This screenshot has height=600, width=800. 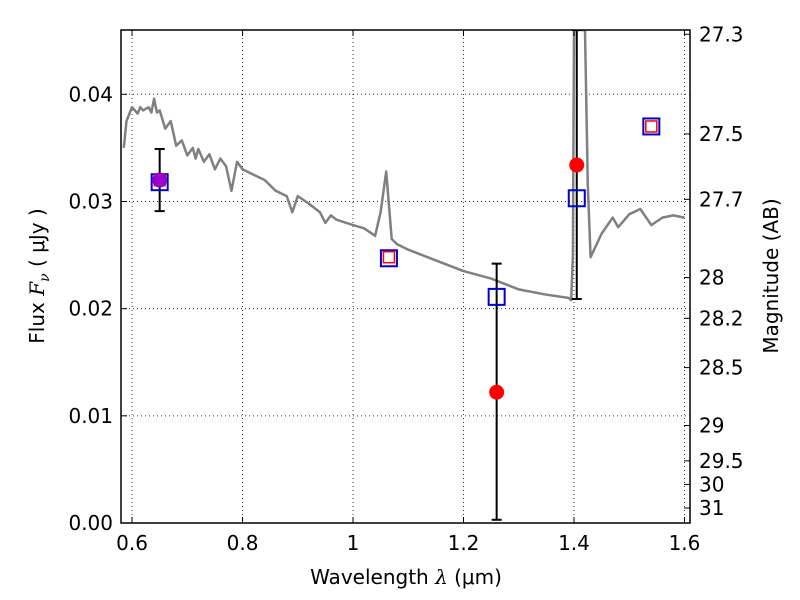 I want to click on y2-tick-label: 31, so click(x=711, y=508).